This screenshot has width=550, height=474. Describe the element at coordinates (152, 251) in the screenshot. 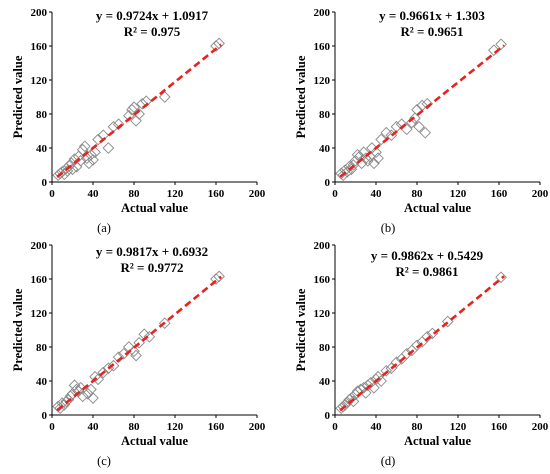

I see `regression-equation: y = 0.9817x + 0.6932` at that location.